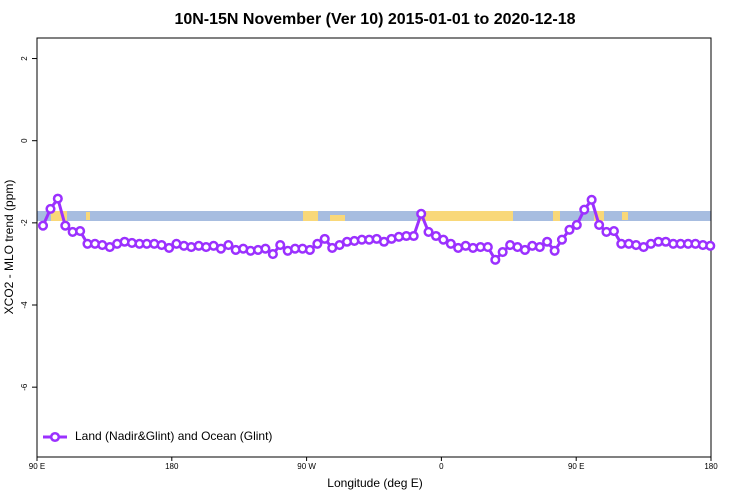  I want to click on y-tick-label: -4, so click(24, 305).